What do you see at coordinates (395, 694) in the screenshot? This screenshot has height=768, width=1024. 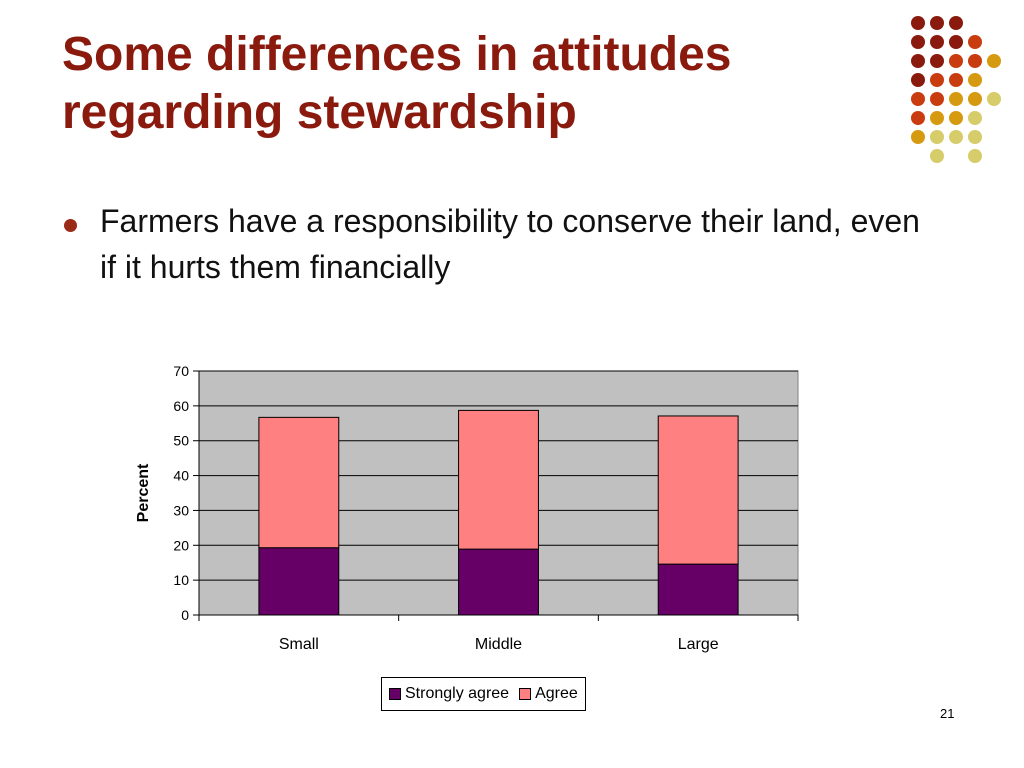 I see `legend-swatch-strongly-agree` at bounding box center [395, 694].